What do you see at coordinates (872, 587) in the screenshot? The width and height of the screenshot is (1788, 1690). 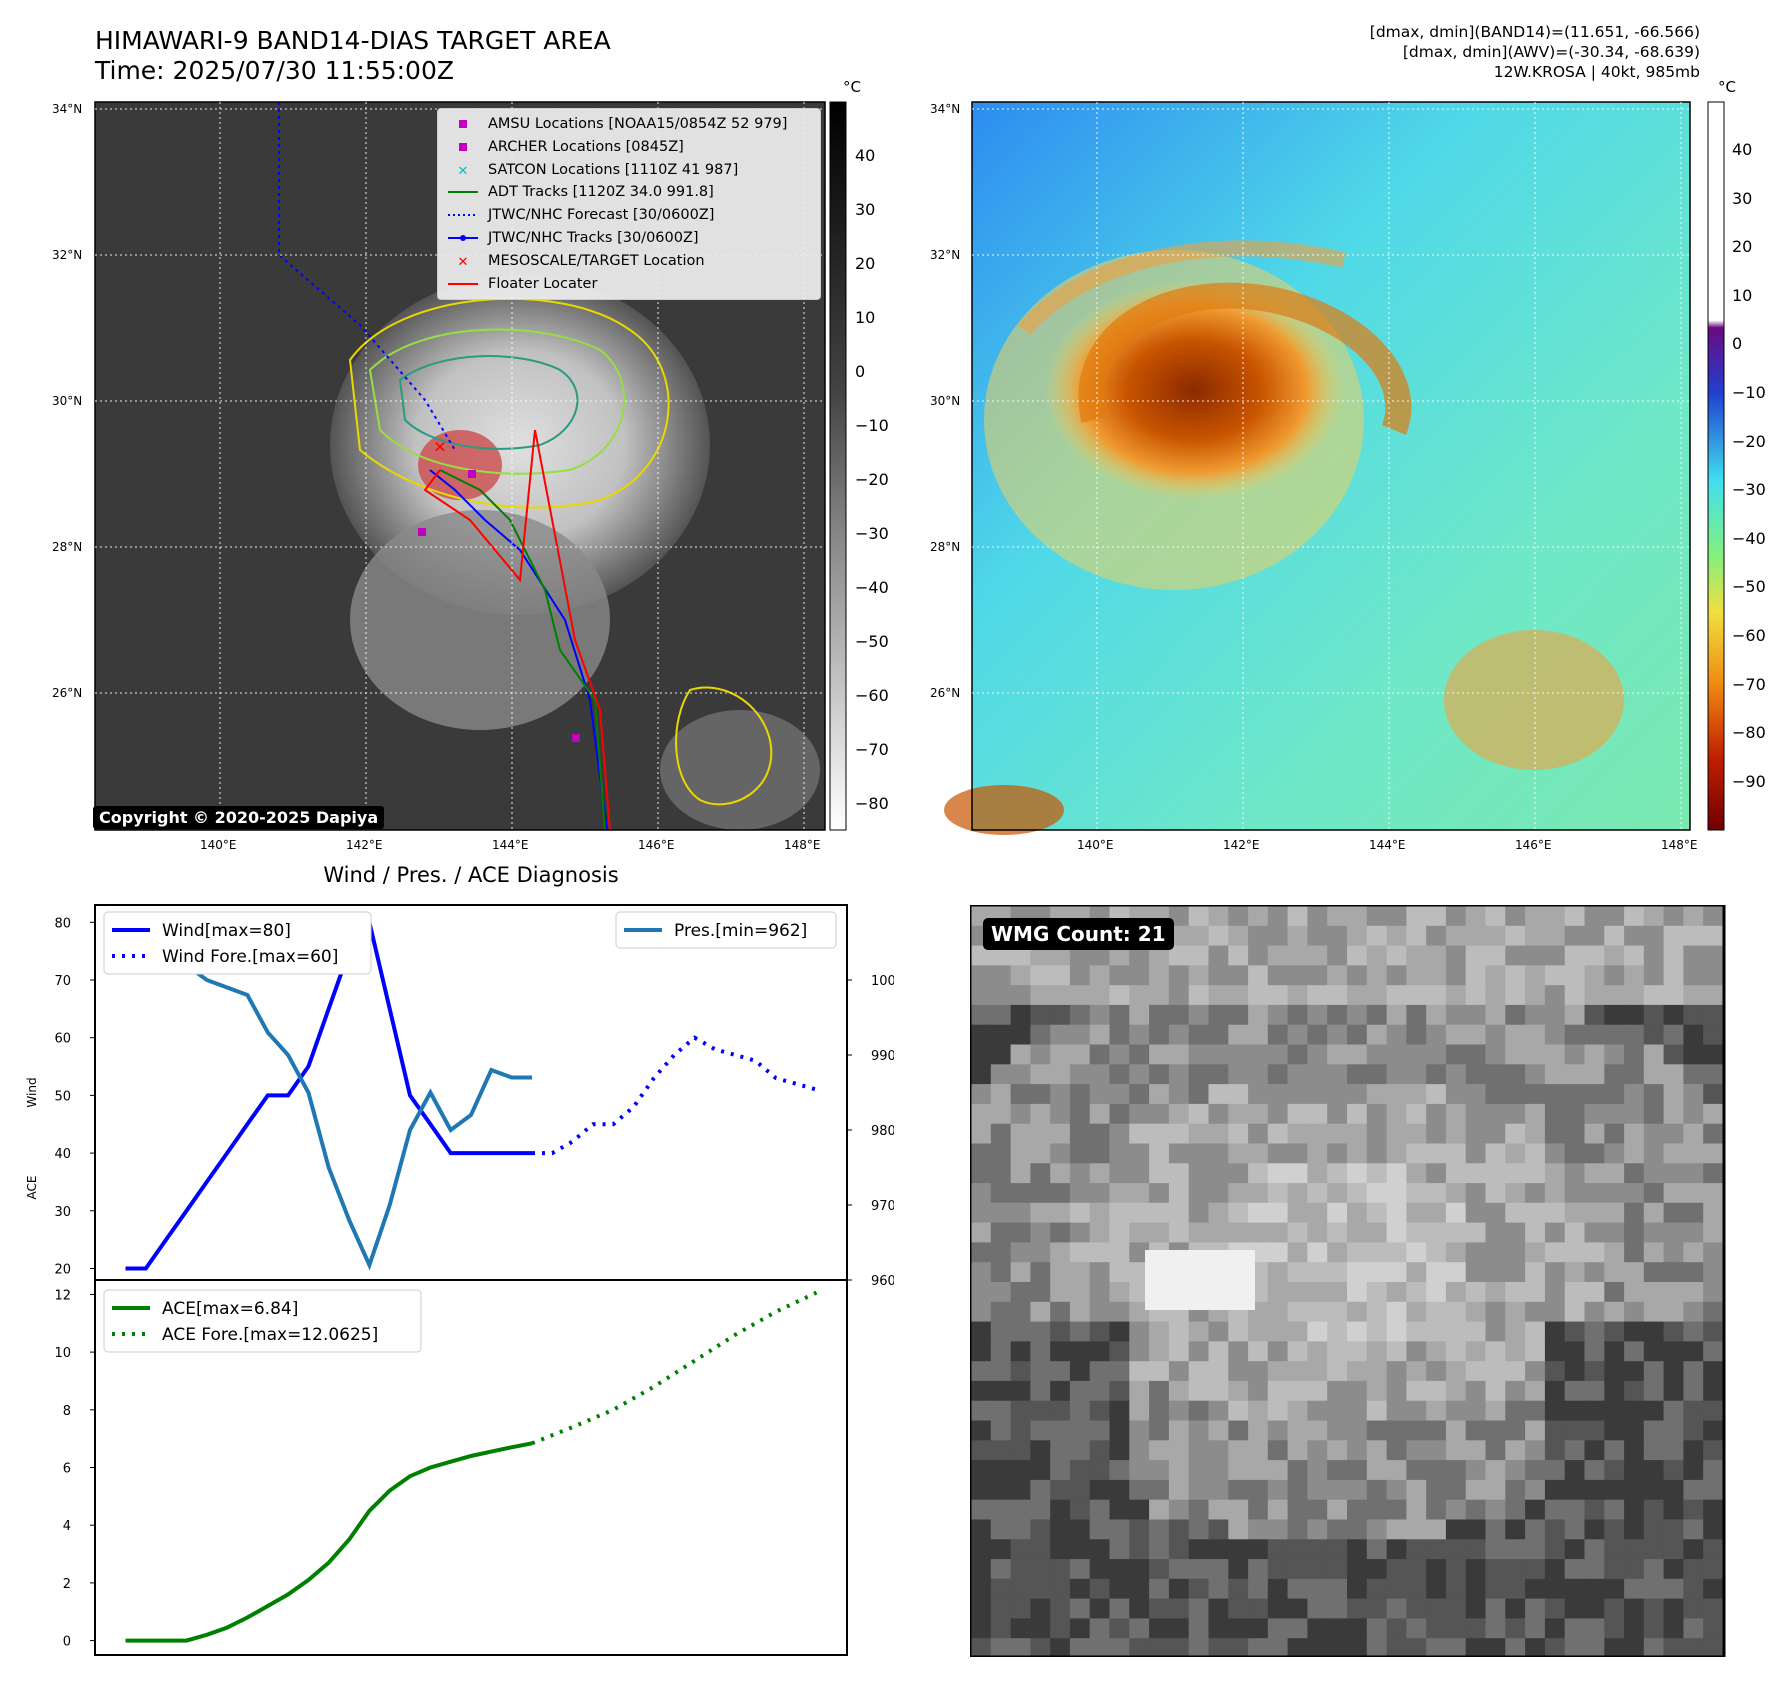 I see `ir-colorbar-tick: −40` at bounding box center [872, 587].